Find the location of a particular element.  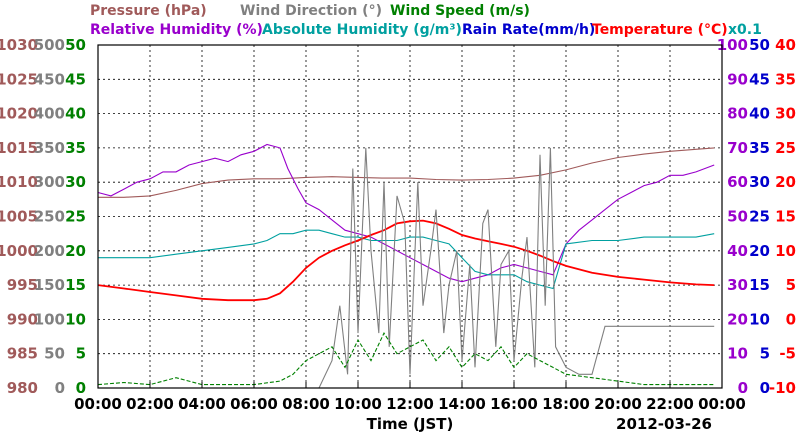

rain-rate-tick-label: 30 is located at coordinates (759, 182).